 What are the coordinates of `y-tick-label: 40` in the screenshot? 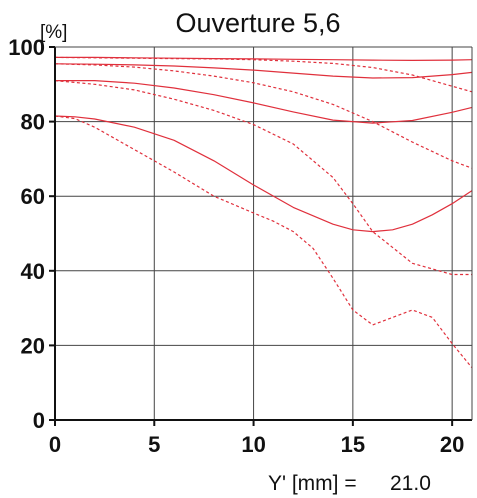 It's located at (33, 271).